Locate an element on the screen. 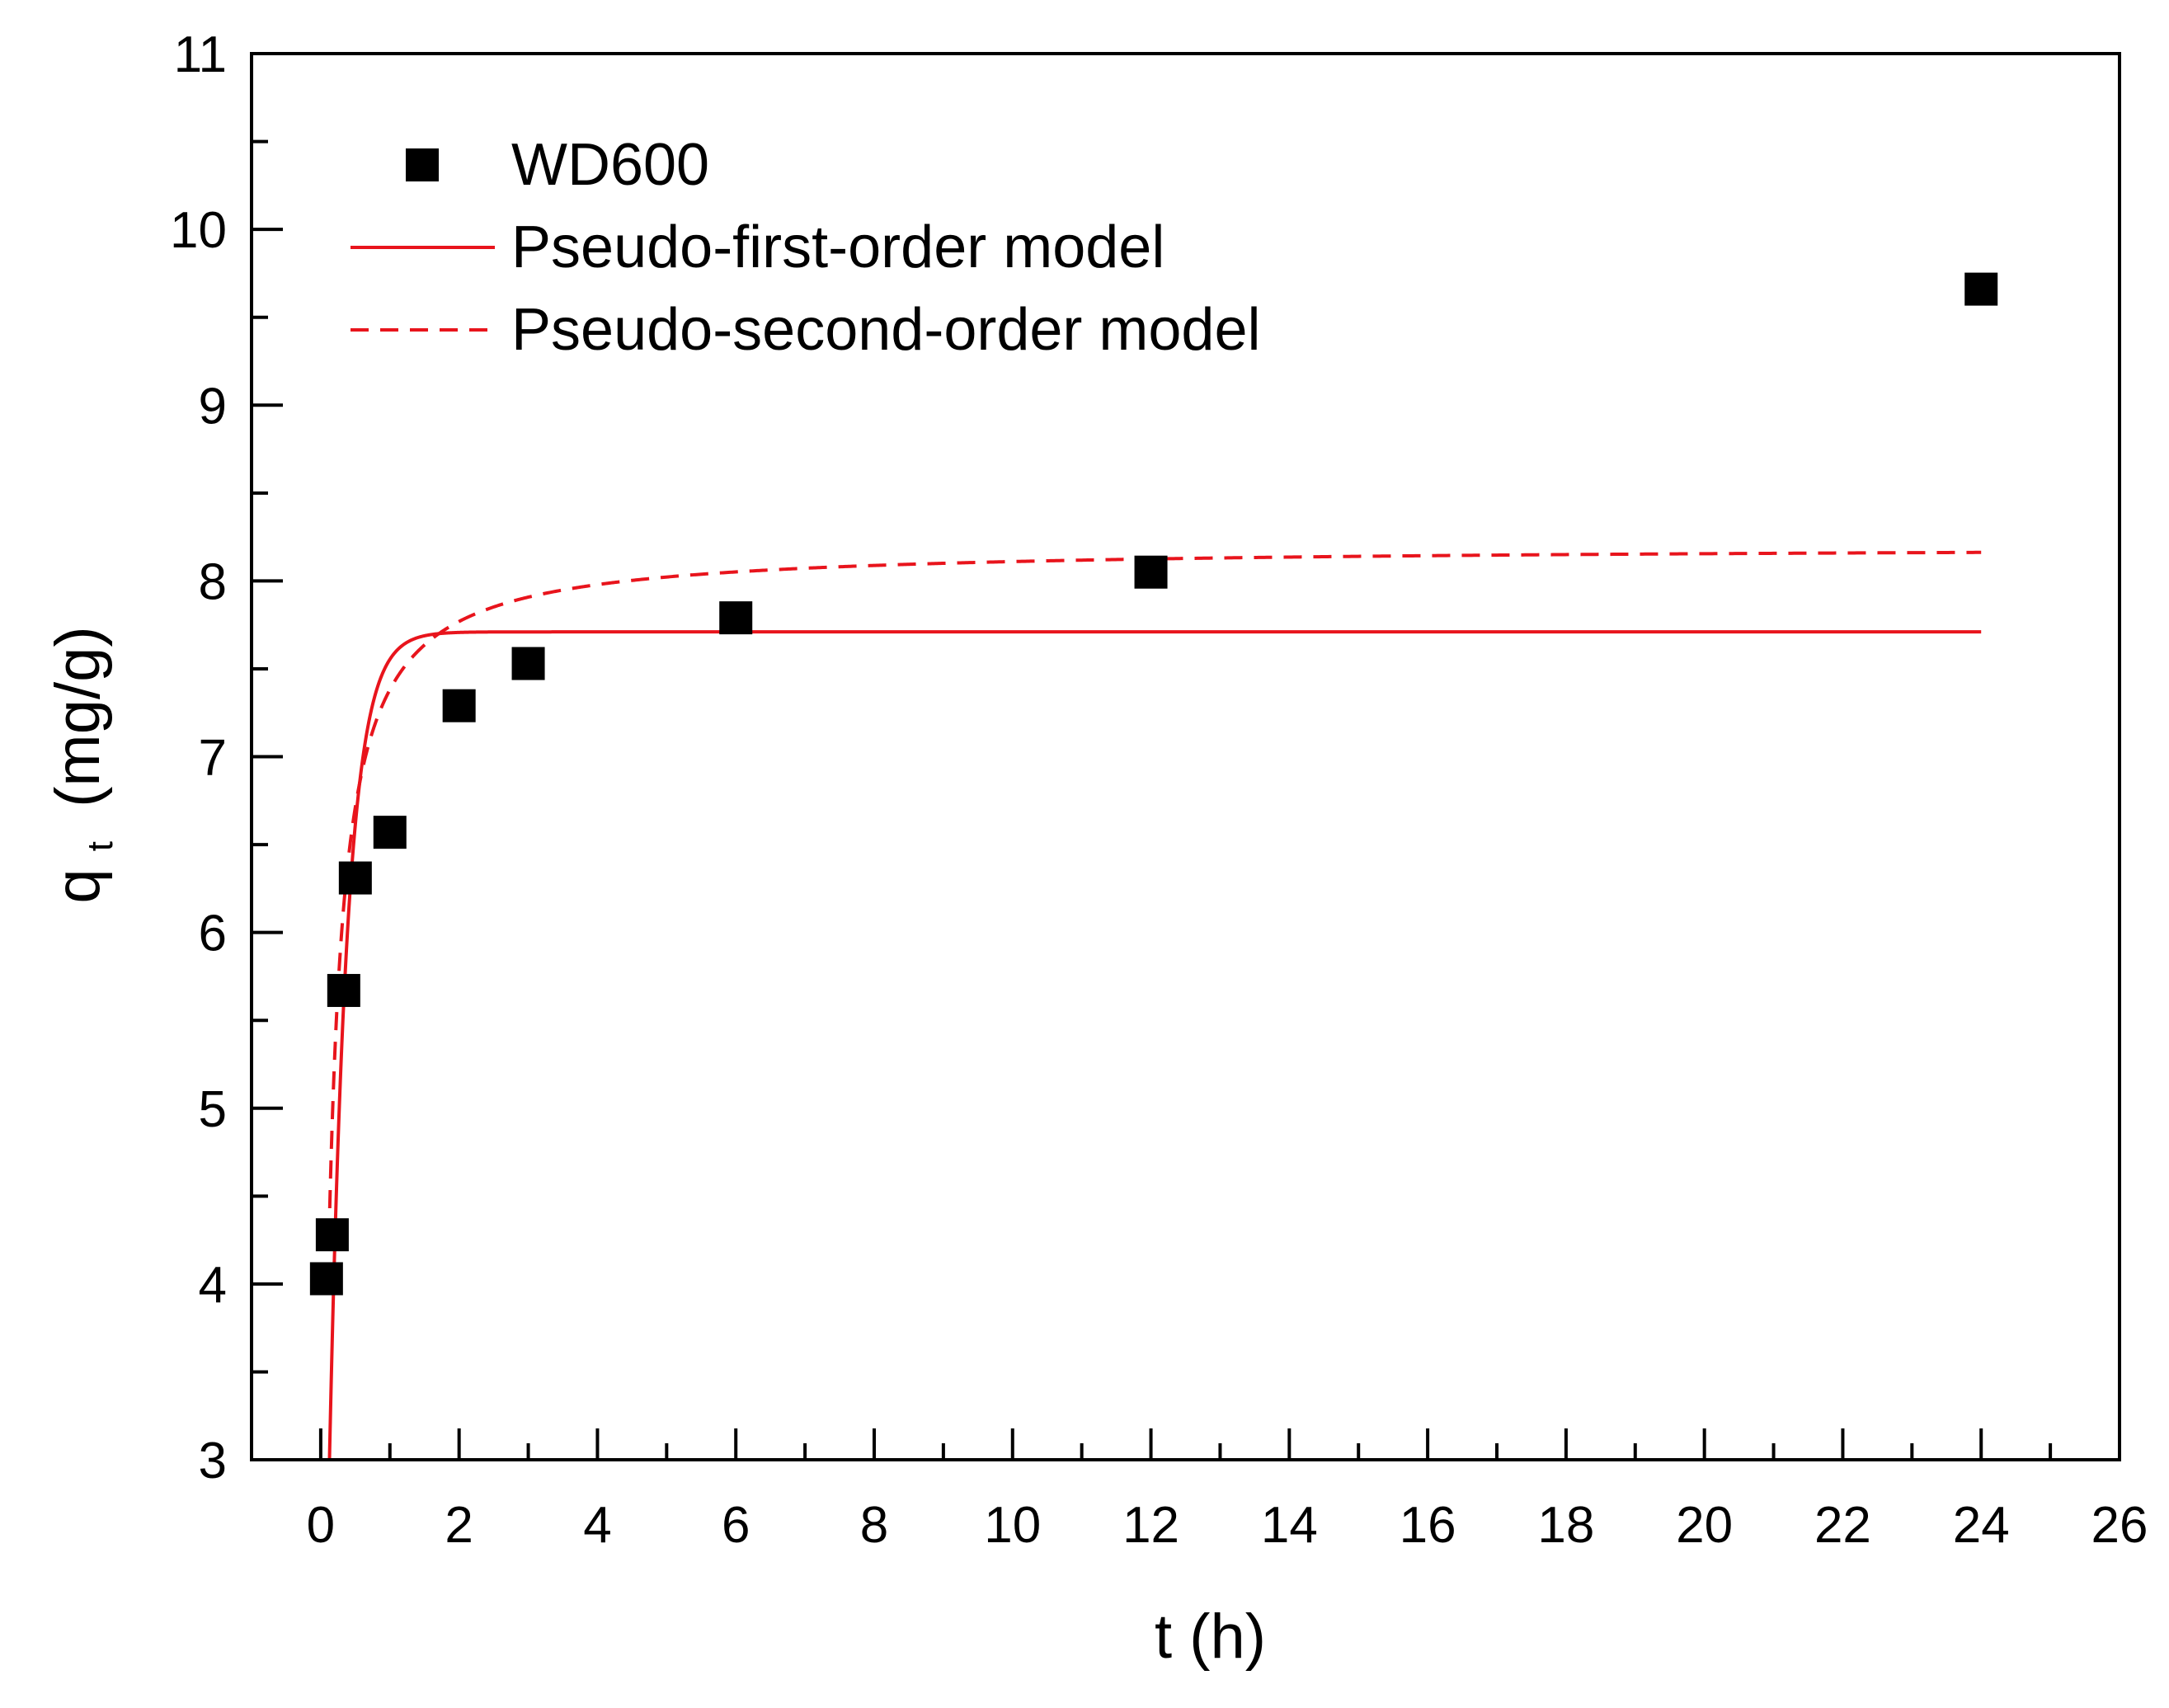 Image resolution: width=2169 pixels, height=1708 pixels. y-tick-label: 7 is located at coordinates (213, 758).